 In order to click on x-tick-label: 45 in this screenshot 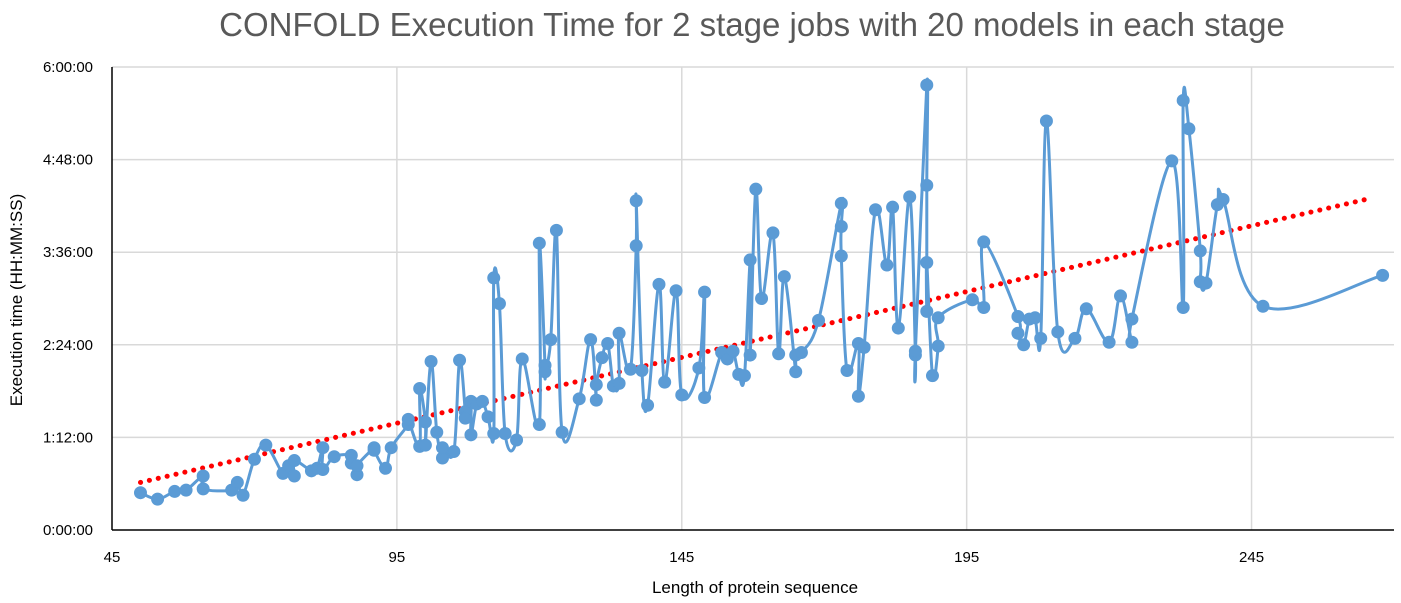, I will do `click(112, 557)`.